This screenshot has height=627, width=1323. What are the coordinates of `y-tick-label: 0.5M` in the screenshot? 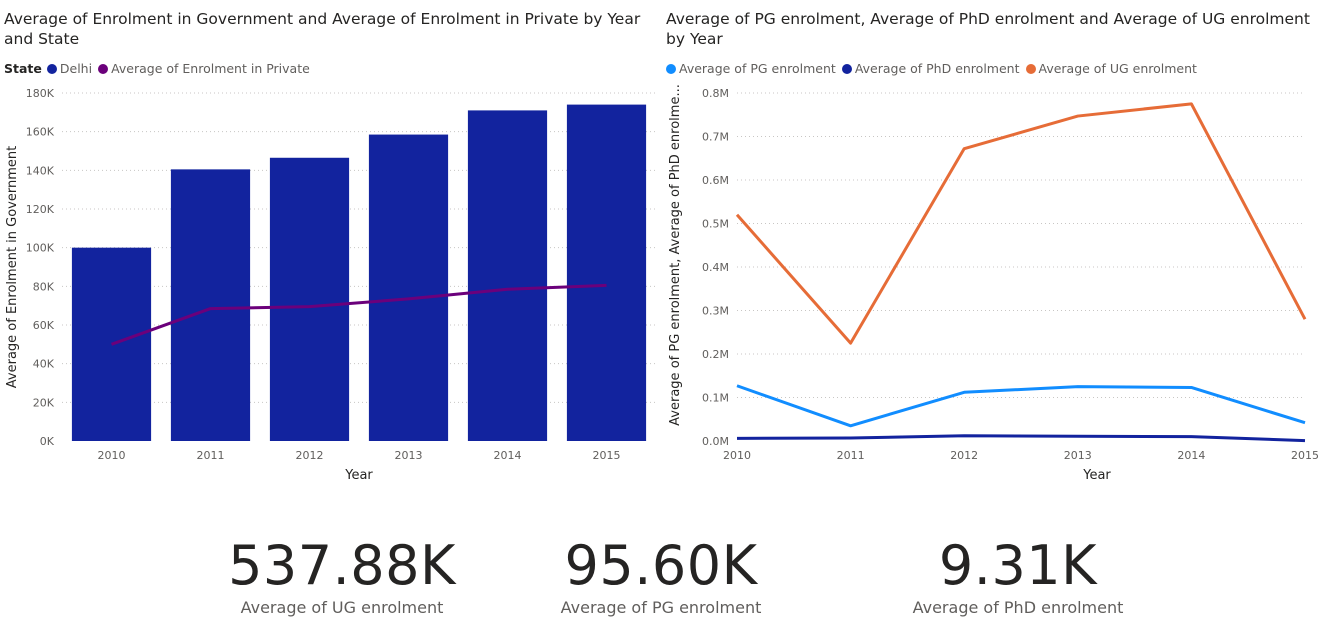 It's located at (715, 224).